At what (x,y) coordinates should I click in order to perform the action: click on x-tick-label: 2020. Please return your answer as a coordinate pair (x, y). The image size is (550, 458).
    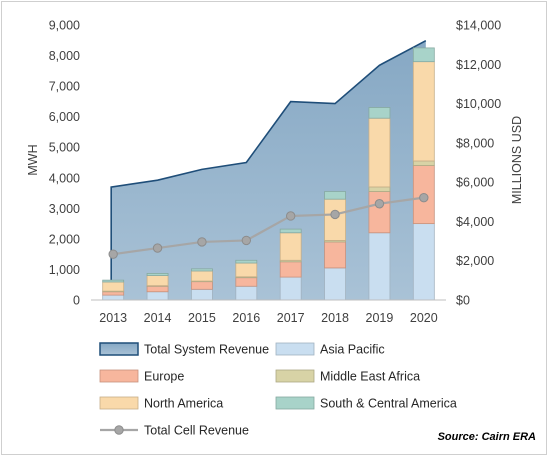
    Looking at the image, I should click on (424, 318).